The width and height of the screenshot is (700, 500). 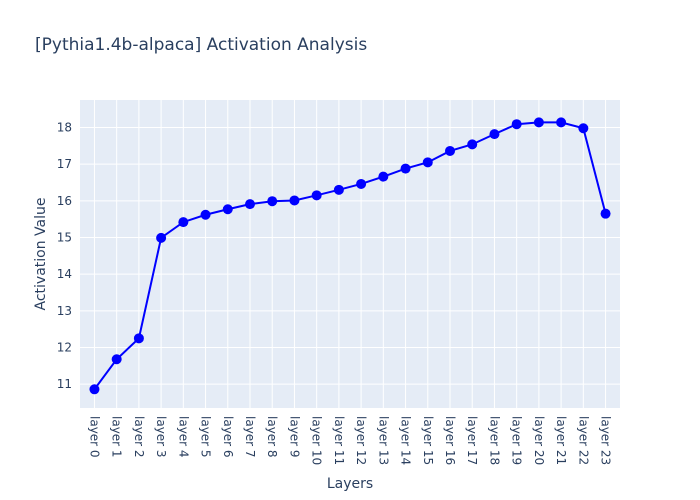 I want to click on chart-title: [Pythia1.4b-alpaca] Activation Analysis, so click(x=201, y=45).